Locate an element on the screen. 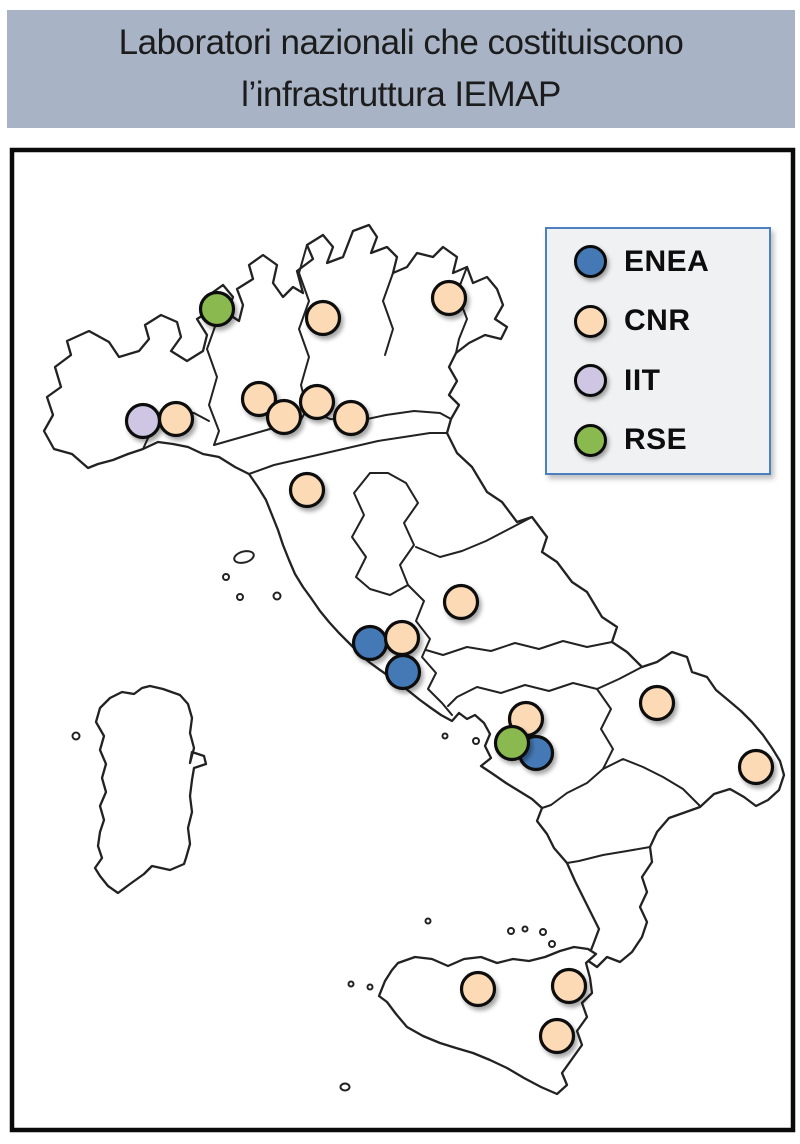  legend: ENEA CNR IIT RSE is located at coordinates (658, 351).